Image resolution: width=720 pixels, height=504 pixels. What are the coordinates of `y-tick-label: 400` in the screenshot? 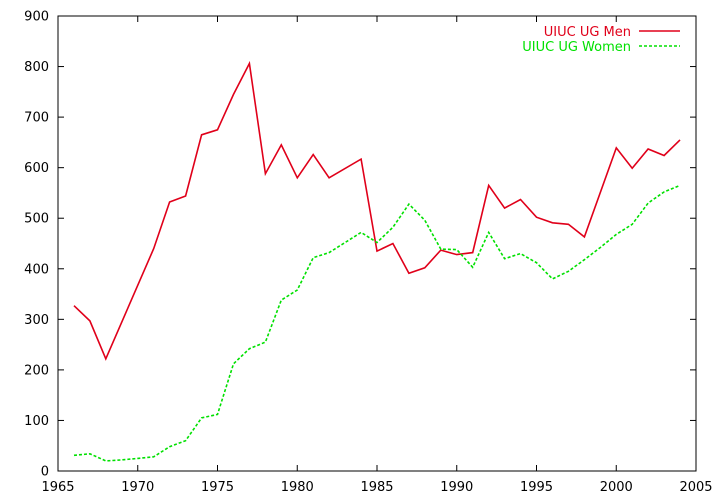 It's located at (36, 269).